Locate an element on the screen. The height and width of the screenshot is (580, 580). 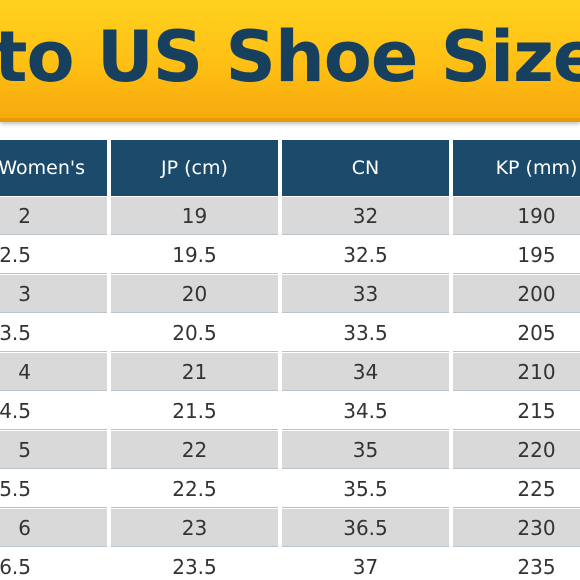
cell-cn-size: 33.5 is located at coordinates (365, 333).